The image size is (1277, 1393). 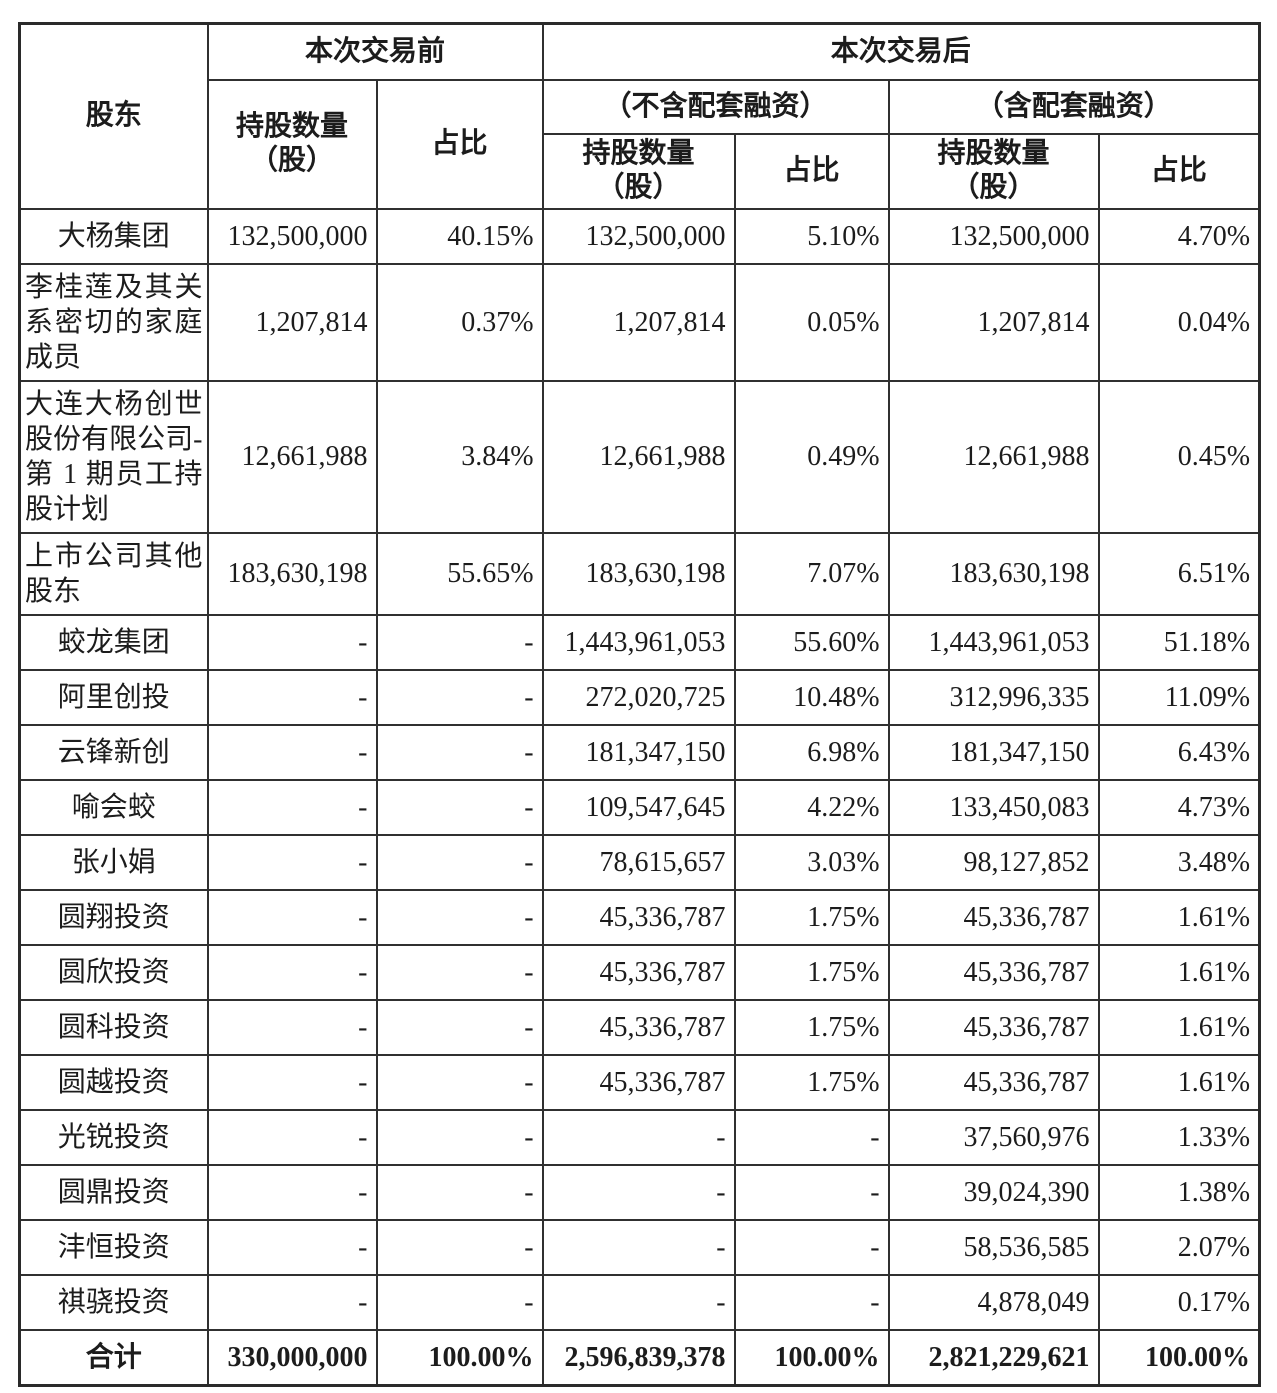 What do you see at coordinates (459, 144) in the screenshot?
I see `header-before-ratio: 占比` at bounding box center [459, 144].